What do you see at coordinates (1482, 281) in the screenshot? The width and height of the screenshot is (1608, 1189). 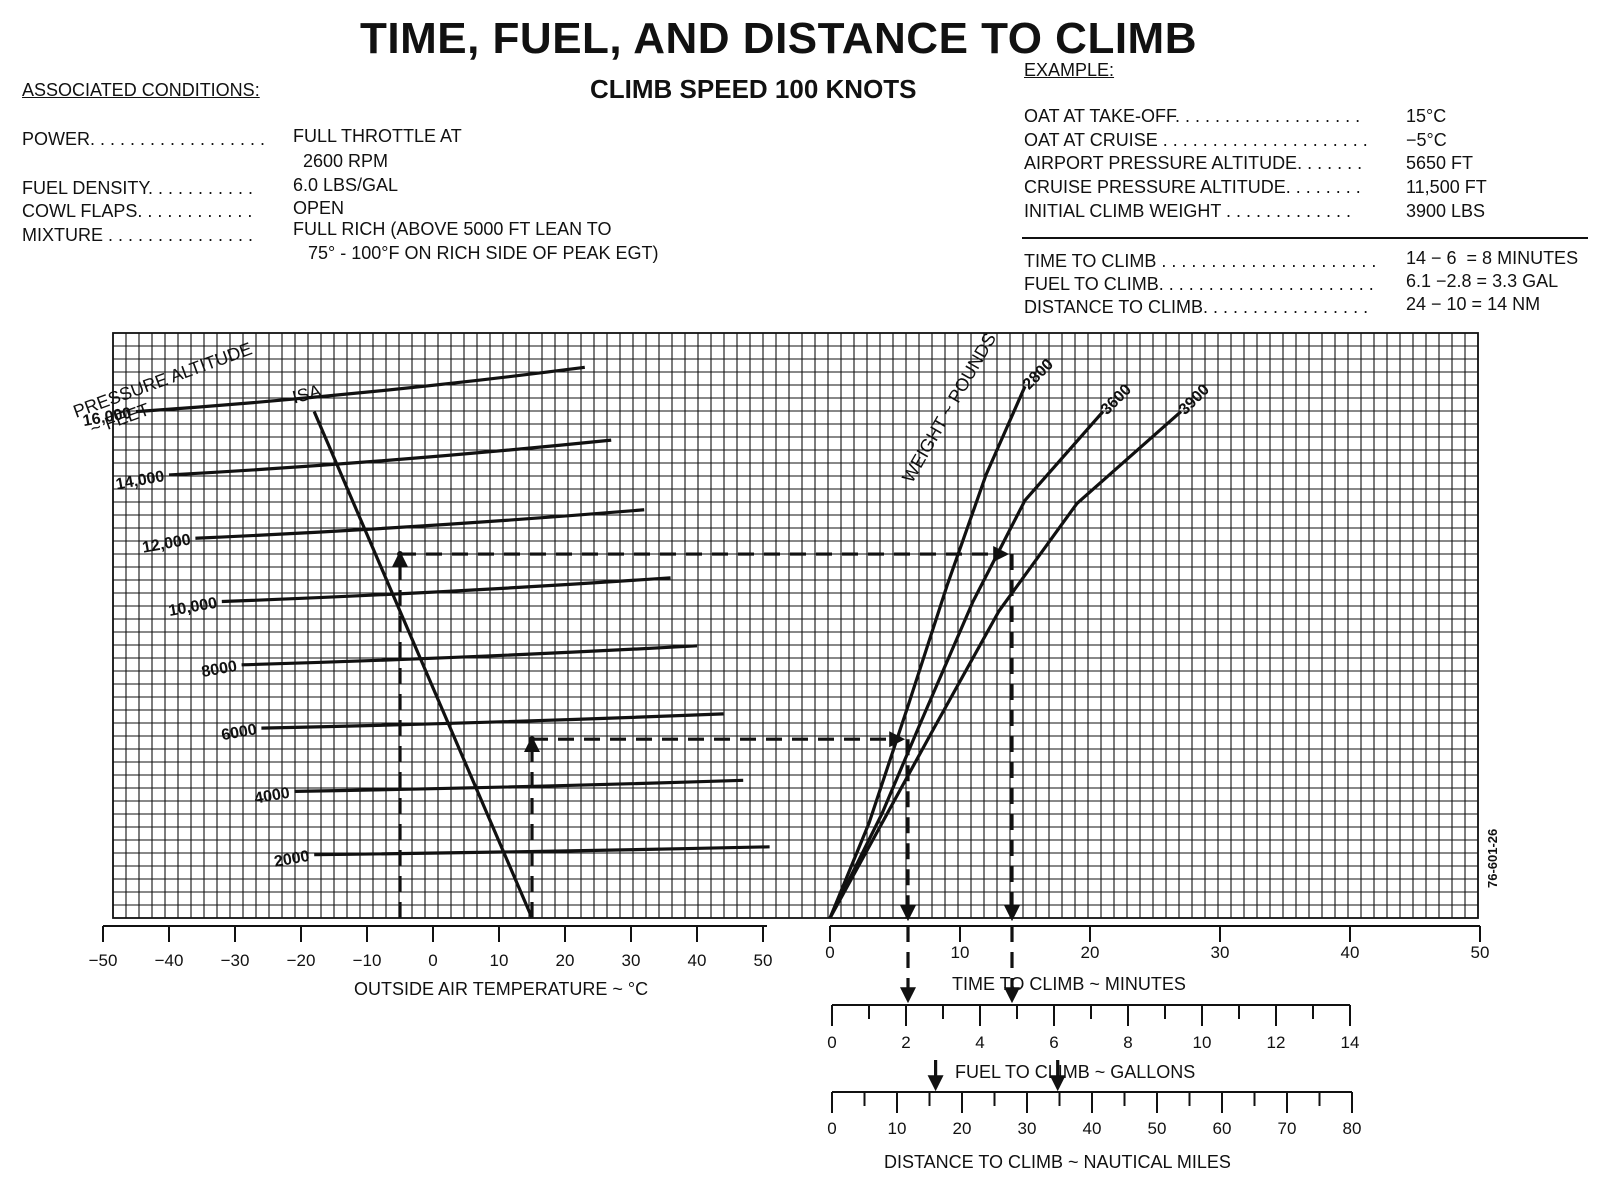 I see `example-result-value: 6.1 −2.8 = 3.3 GAL` at bounding box center [1482, 281].